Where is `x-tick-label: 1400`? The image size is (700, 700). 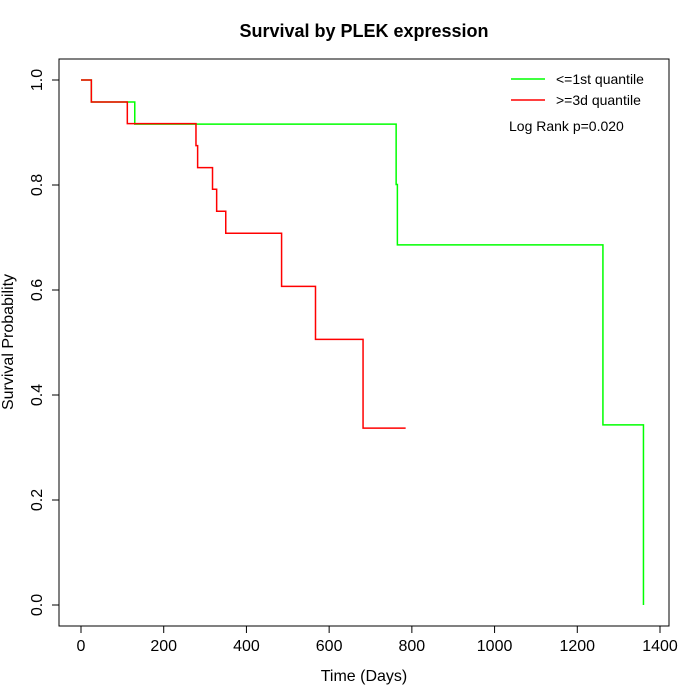 x-tick-label: 1400 is located at coordinates (660, 646).